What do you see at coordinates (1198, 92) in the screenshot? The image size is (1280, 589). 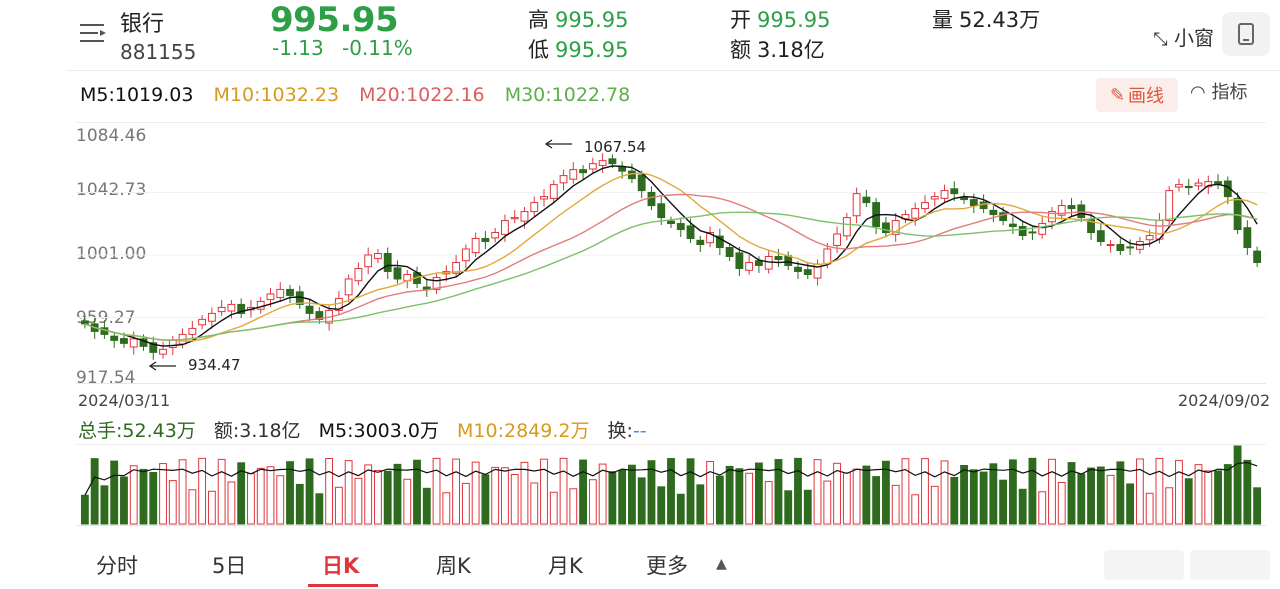 I see `indicator-icon: ◠` at bounding box center [1198, 92].